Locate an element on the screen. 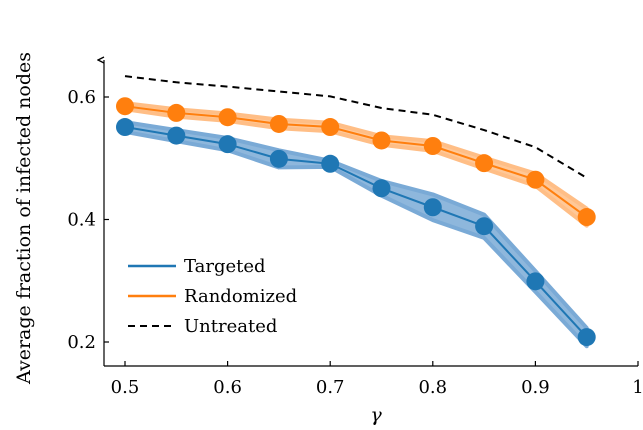 This screenshot has width=643, height=430. legend: Targeted Randomized Untreated is located at coordinates (212, 296).